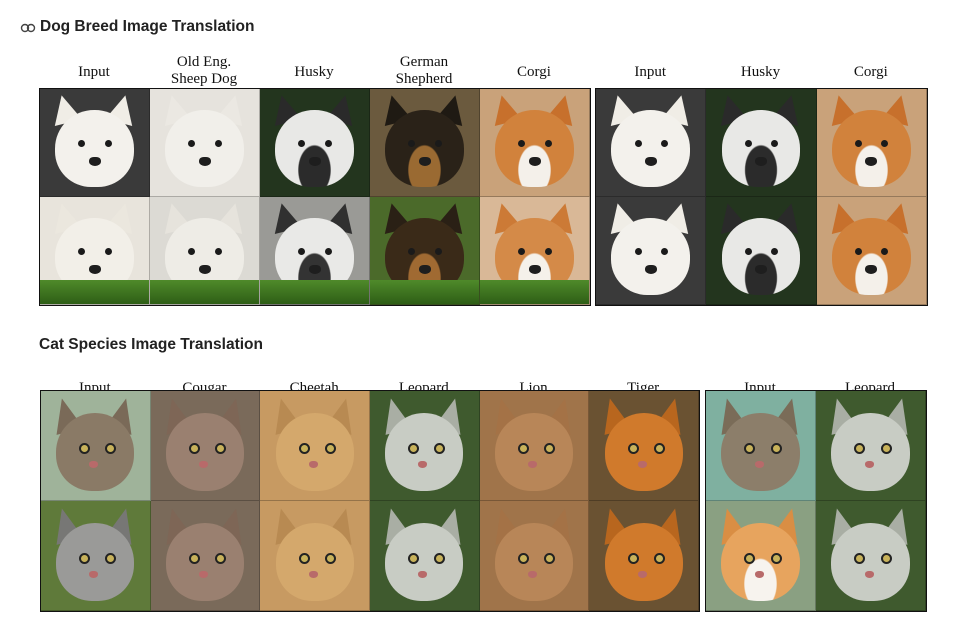 Image resolution: width=957 pixels, height=632 pixels. I want to click on orangecat-image, so click(761, 556).